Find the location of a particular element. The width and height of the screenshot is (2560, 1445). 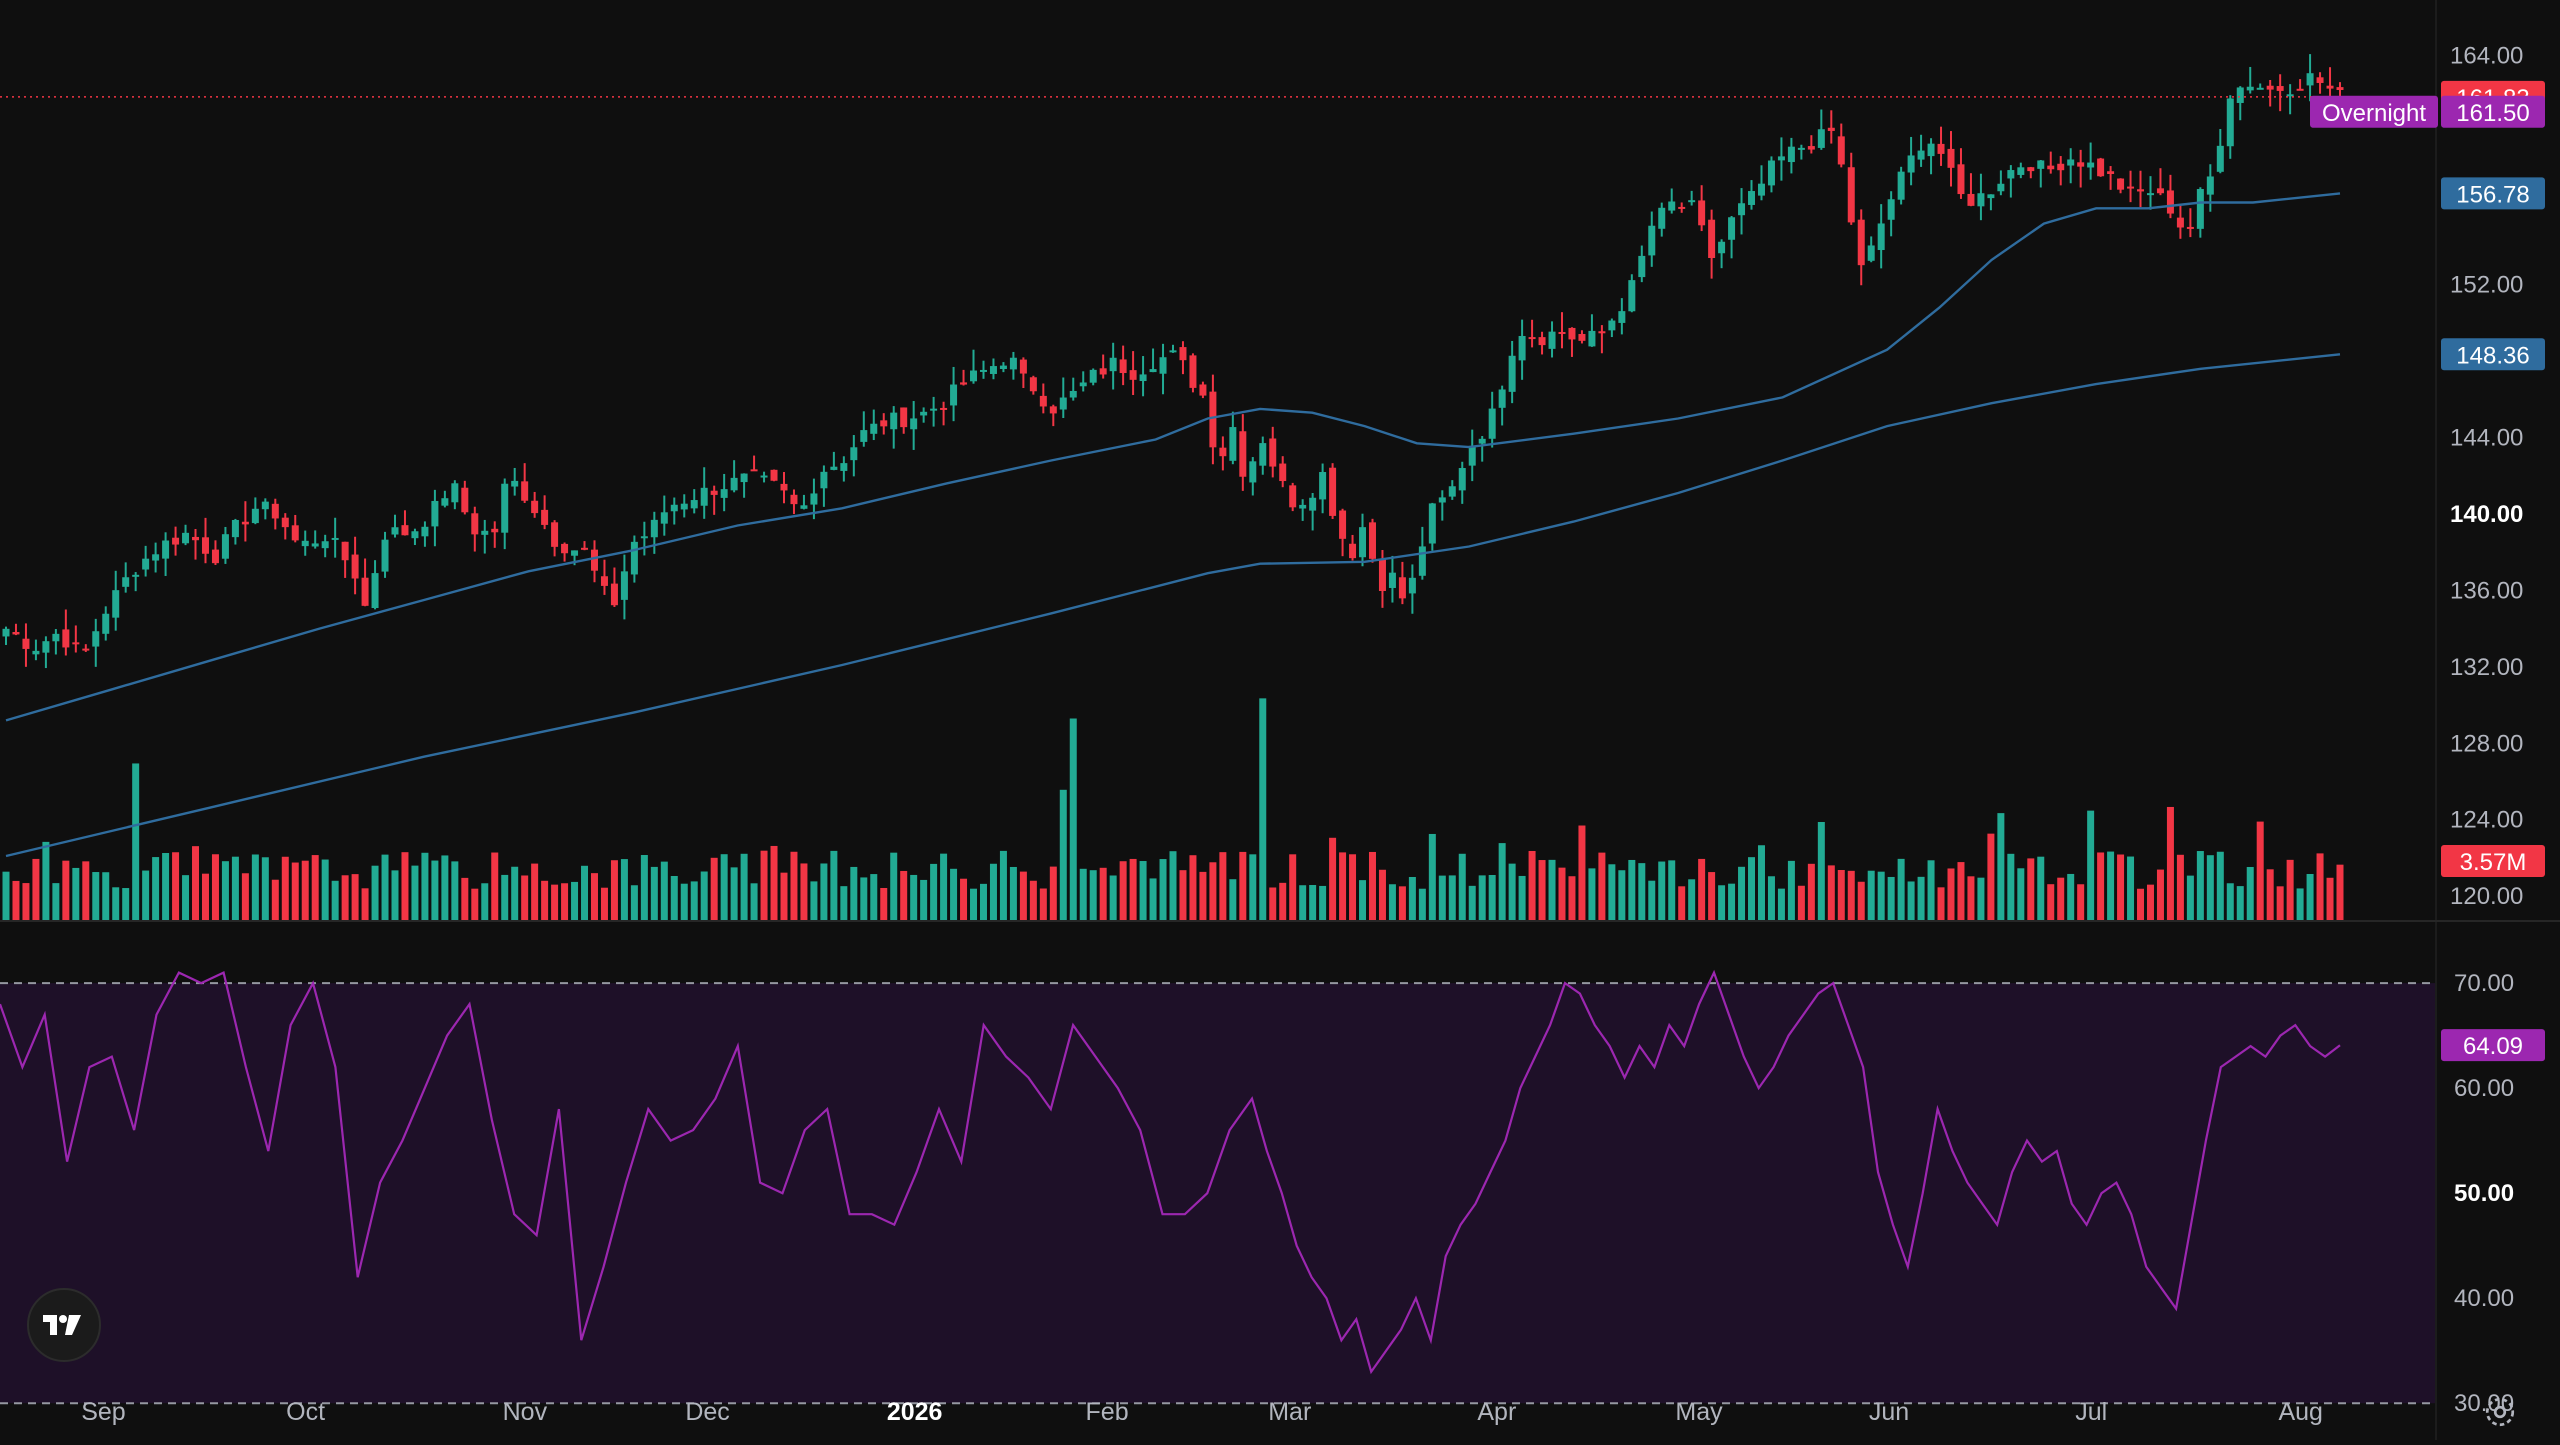

overnight-badge-label: Overnight is located at coordinates (2374, 113).